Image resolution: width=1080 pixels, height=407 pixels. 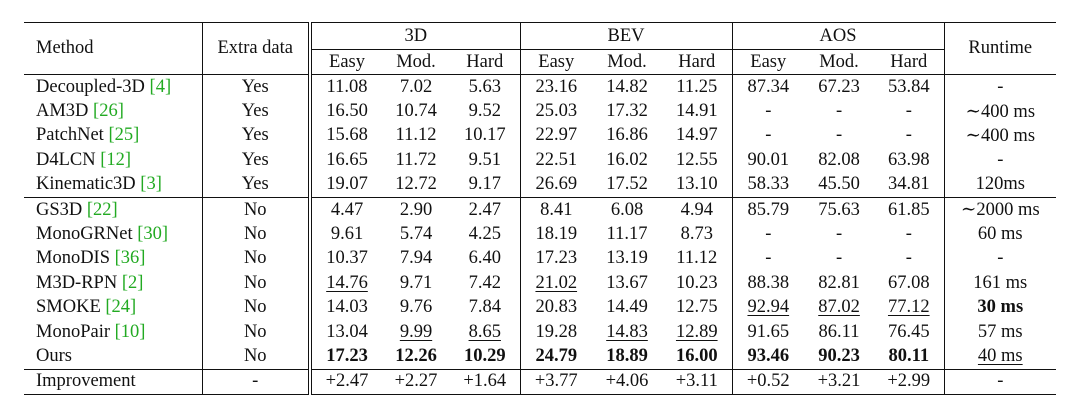 I want to click on method-name: AM3D, so click(x=65, y=111).